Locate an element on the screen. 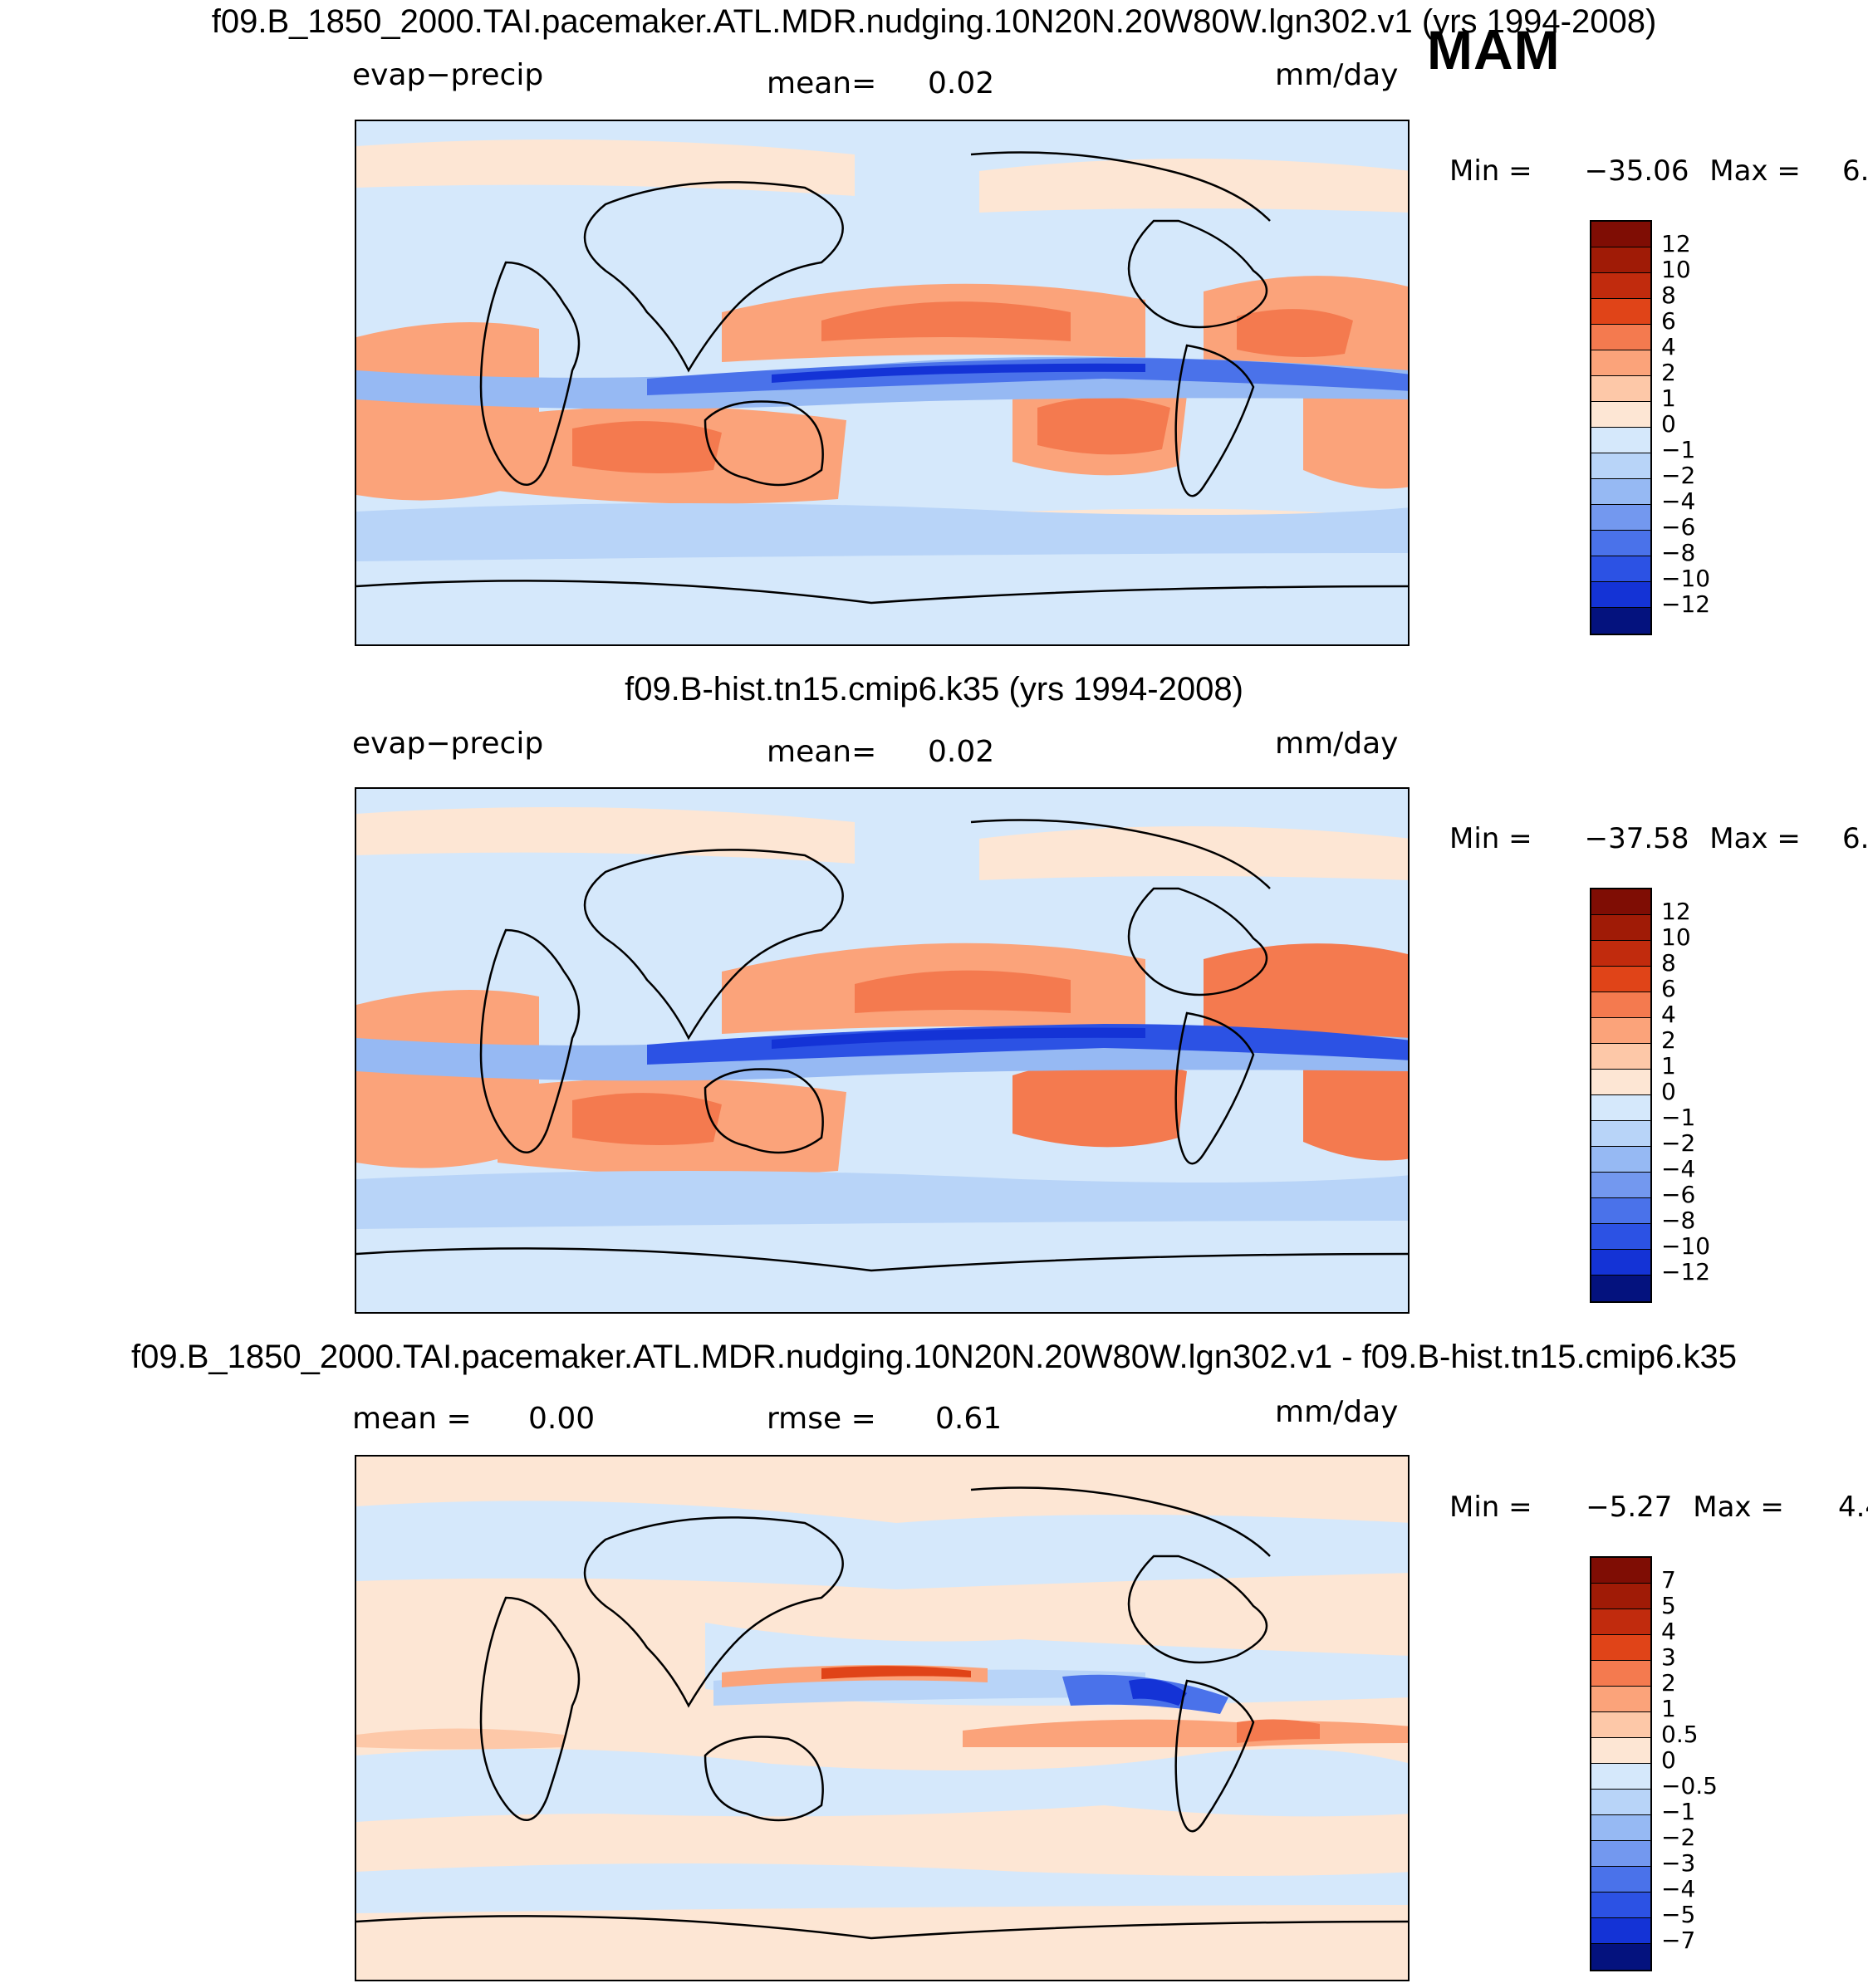 The height and width of the screenshot is (1988, 1868). cb1-label: −2 is located at coordinates (1678, 475).